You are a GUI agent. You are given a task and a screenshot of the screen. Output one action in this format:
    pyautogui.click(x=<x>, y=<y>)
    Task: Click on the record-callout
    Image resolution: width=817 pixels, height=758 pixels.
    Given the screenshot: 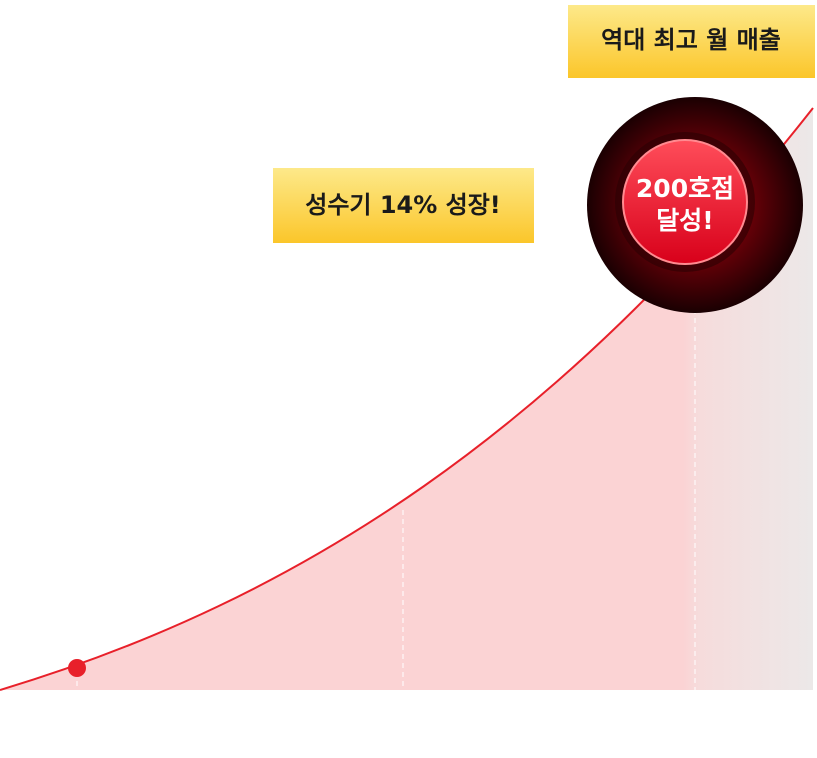 What is the action you would take?
    pyautogui.click(x=691, y=41)
    